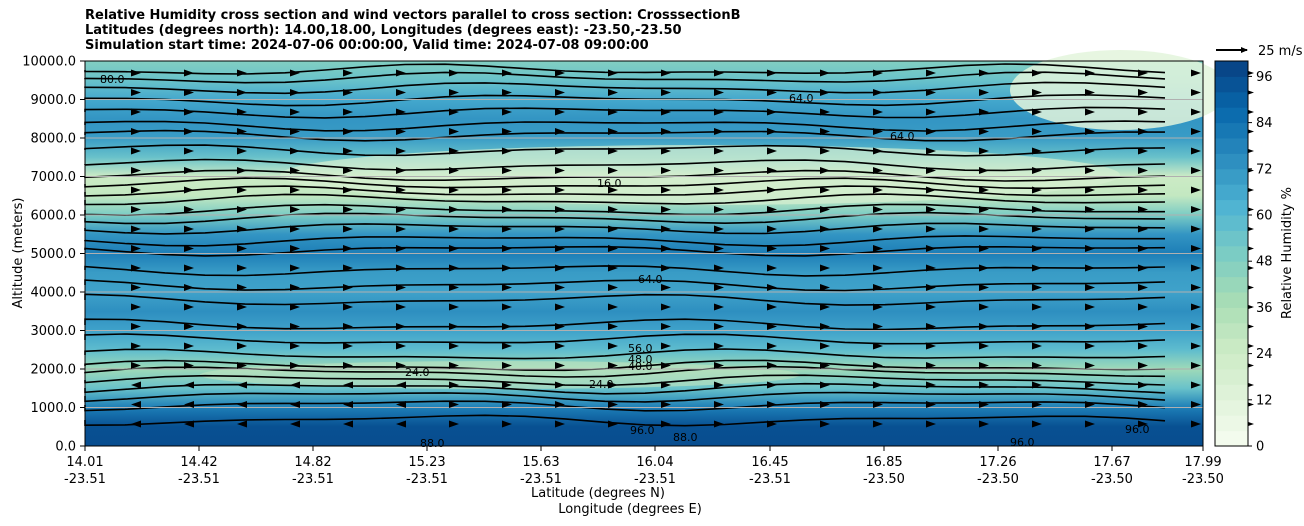 The height and width of the screenshot is (526, 1304). Describe the element at coordinates (1231, 253) in the screenshot. I see `colorbar-frame` at that location.